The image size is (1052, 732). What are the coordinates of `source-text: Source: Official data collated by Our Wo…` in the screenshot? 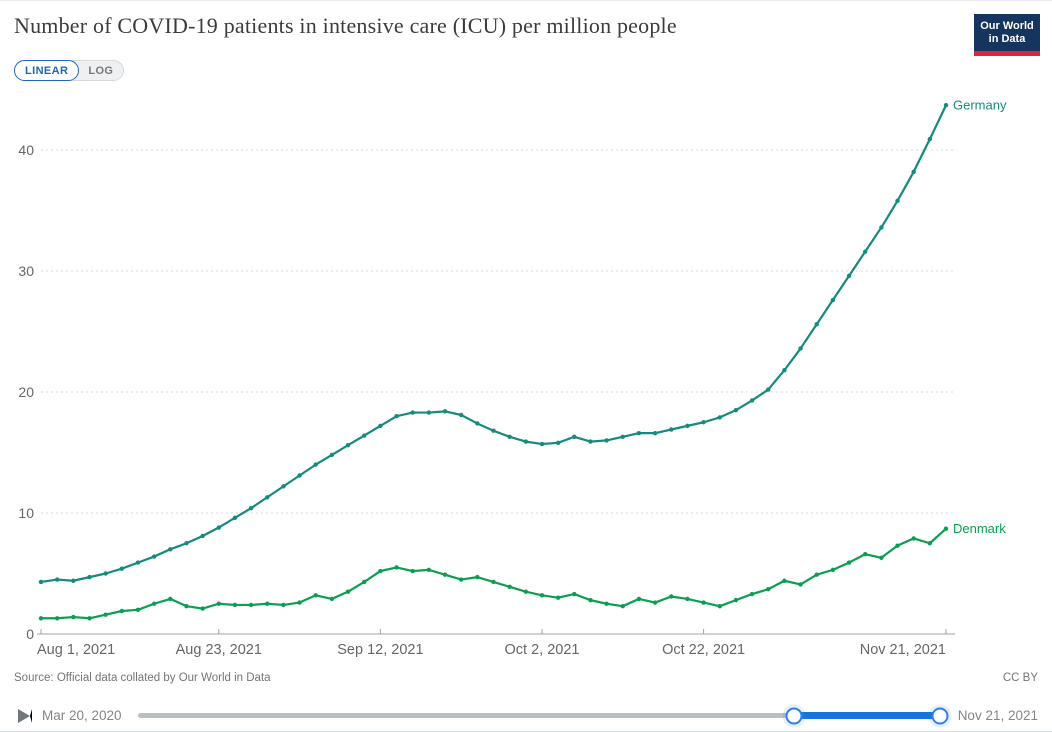 It's located at (142, 678).